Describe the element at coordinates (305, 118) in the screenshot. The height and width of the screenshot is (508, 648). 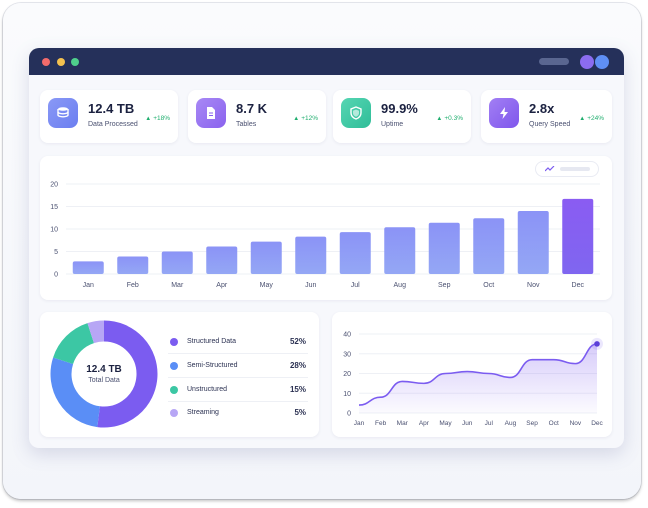
I see `stat-delta: ▲ +12%` at that location.